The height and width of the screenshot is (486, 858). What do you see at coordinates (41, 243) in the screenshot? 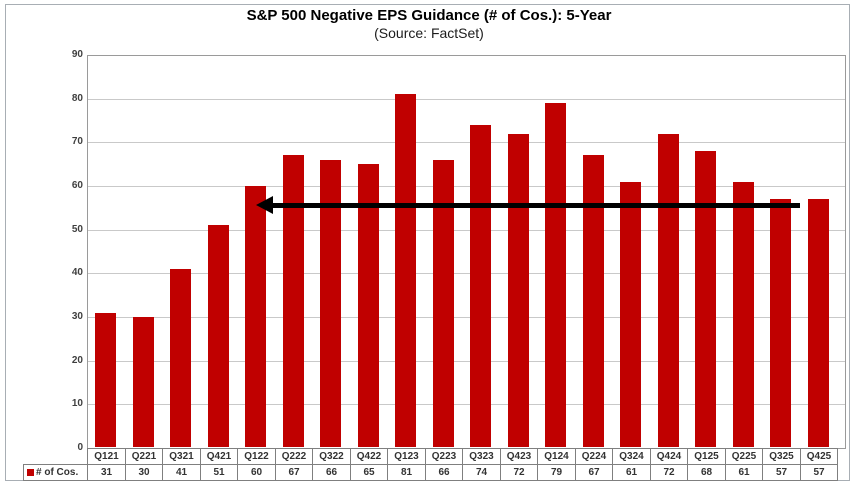
I see `y-axis: 0 10 20 30 40 50 60 70 80 90` at bounding box center [41, 243].